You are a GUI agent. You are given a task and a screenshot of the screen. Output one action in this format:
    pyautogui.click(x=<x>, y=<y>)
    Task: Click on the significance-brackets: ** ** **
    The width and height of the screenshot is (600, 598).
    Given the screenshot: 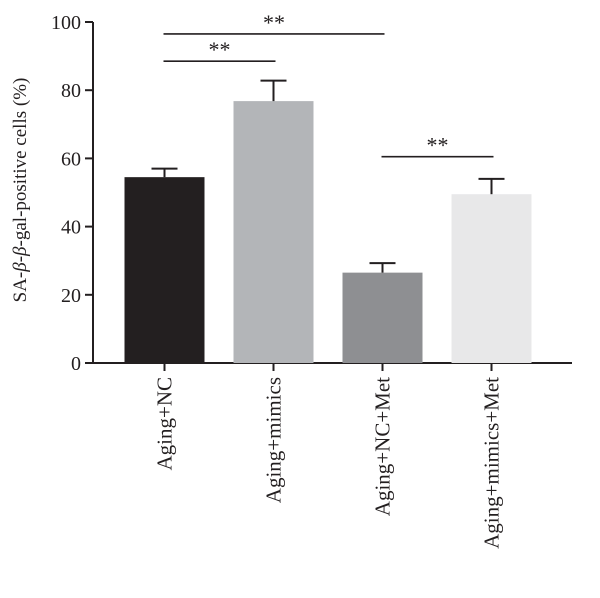 What is the action you would take?
    pyautogui.click(x=328, y=84)
    